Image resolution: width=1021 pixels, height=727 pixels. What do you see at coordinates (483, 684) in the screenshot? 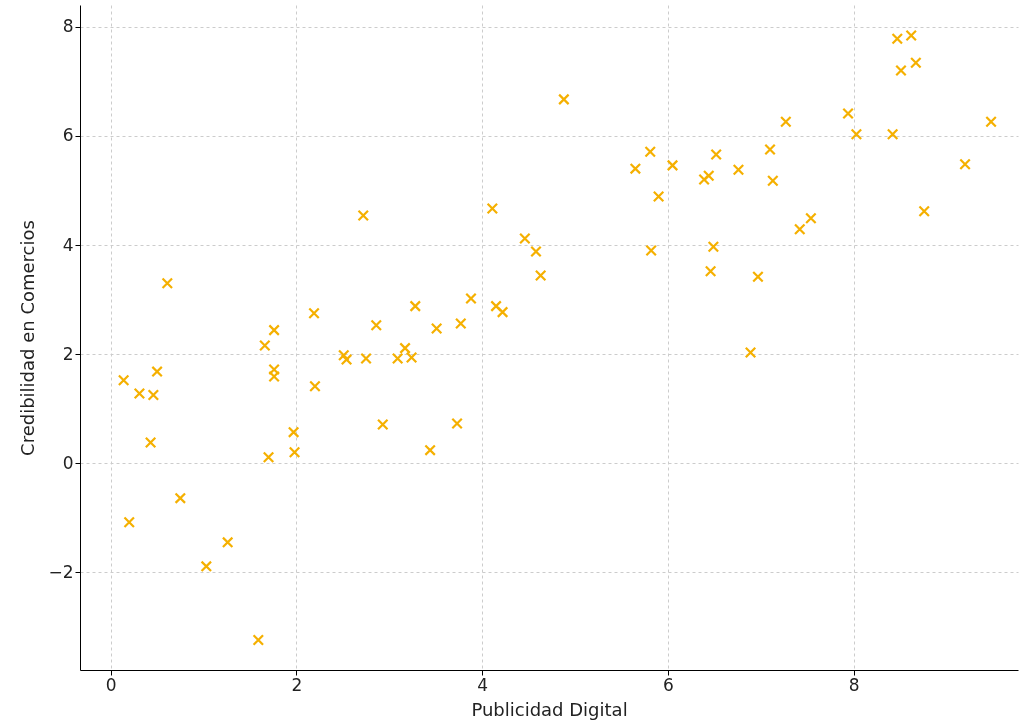
I see `x-tick-label: 4` at bounding box center [483, 684].